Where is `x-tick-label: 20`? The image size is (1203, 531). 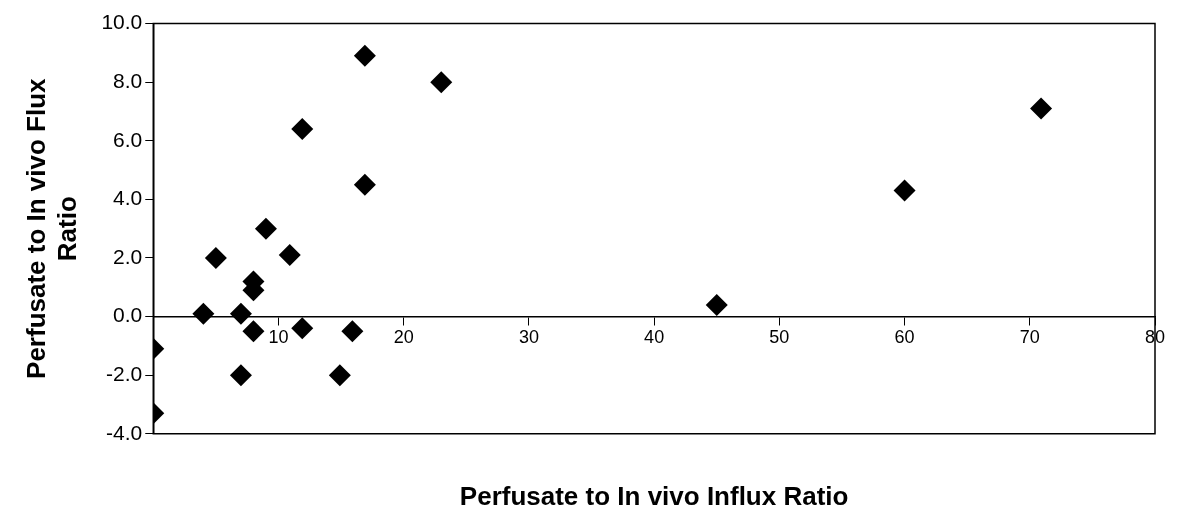
x-tick-label: 20 is located at coordinates (403, 337).